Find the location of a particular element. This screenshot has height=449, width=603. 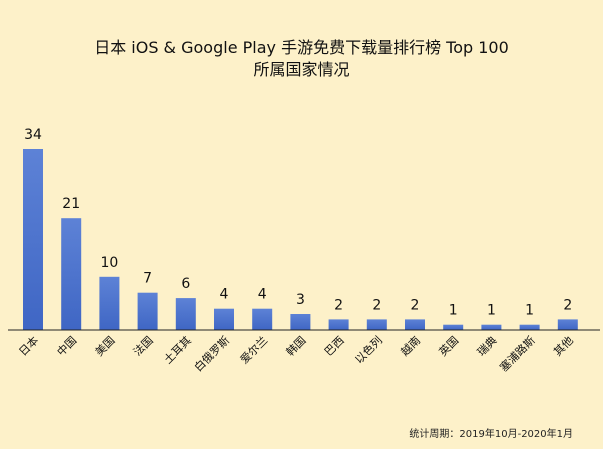

value-label-10: 2 is located at coordinates (415, 305).